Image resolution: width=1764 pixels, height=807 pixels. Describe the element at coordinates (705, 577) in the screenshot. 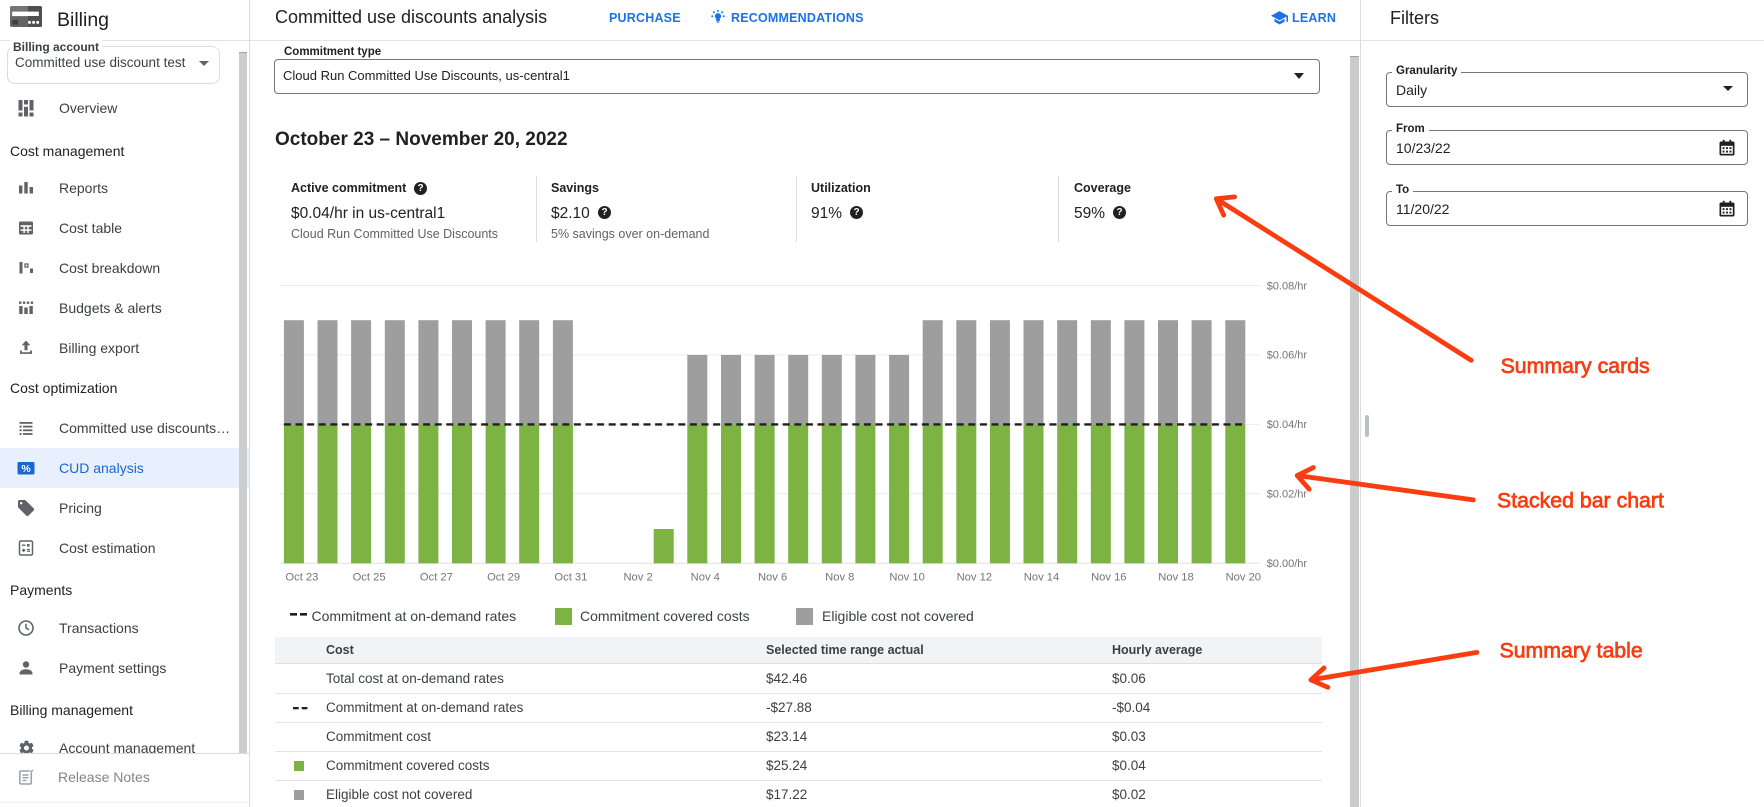

I see `svg-text: Nov 4` at that location.